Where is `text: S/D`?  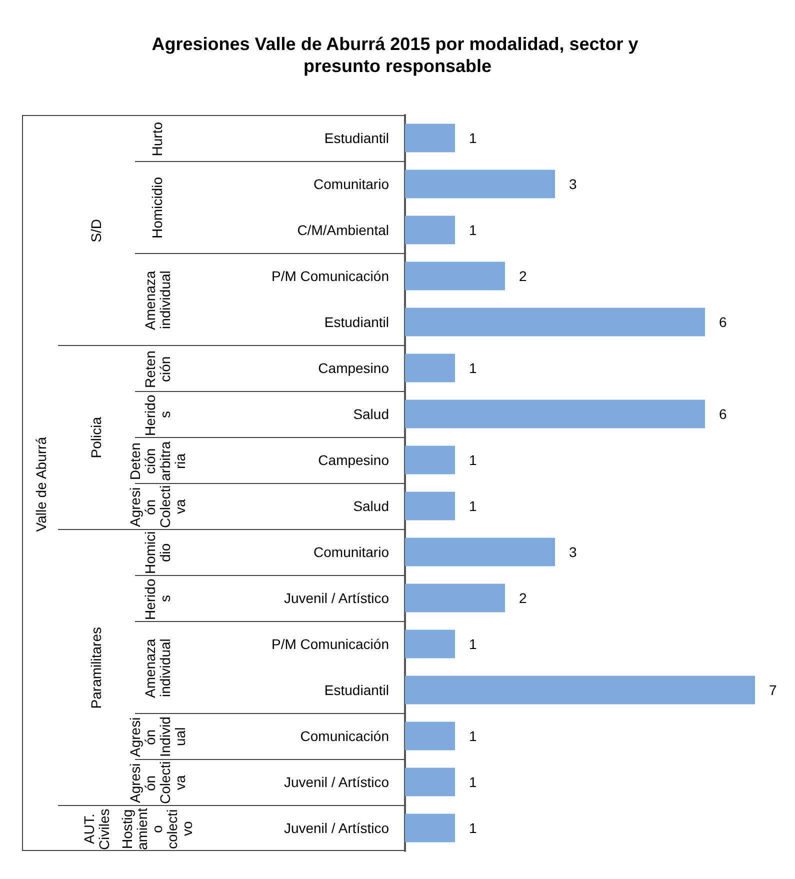
text: S/D is located at coordinates (96, 231).